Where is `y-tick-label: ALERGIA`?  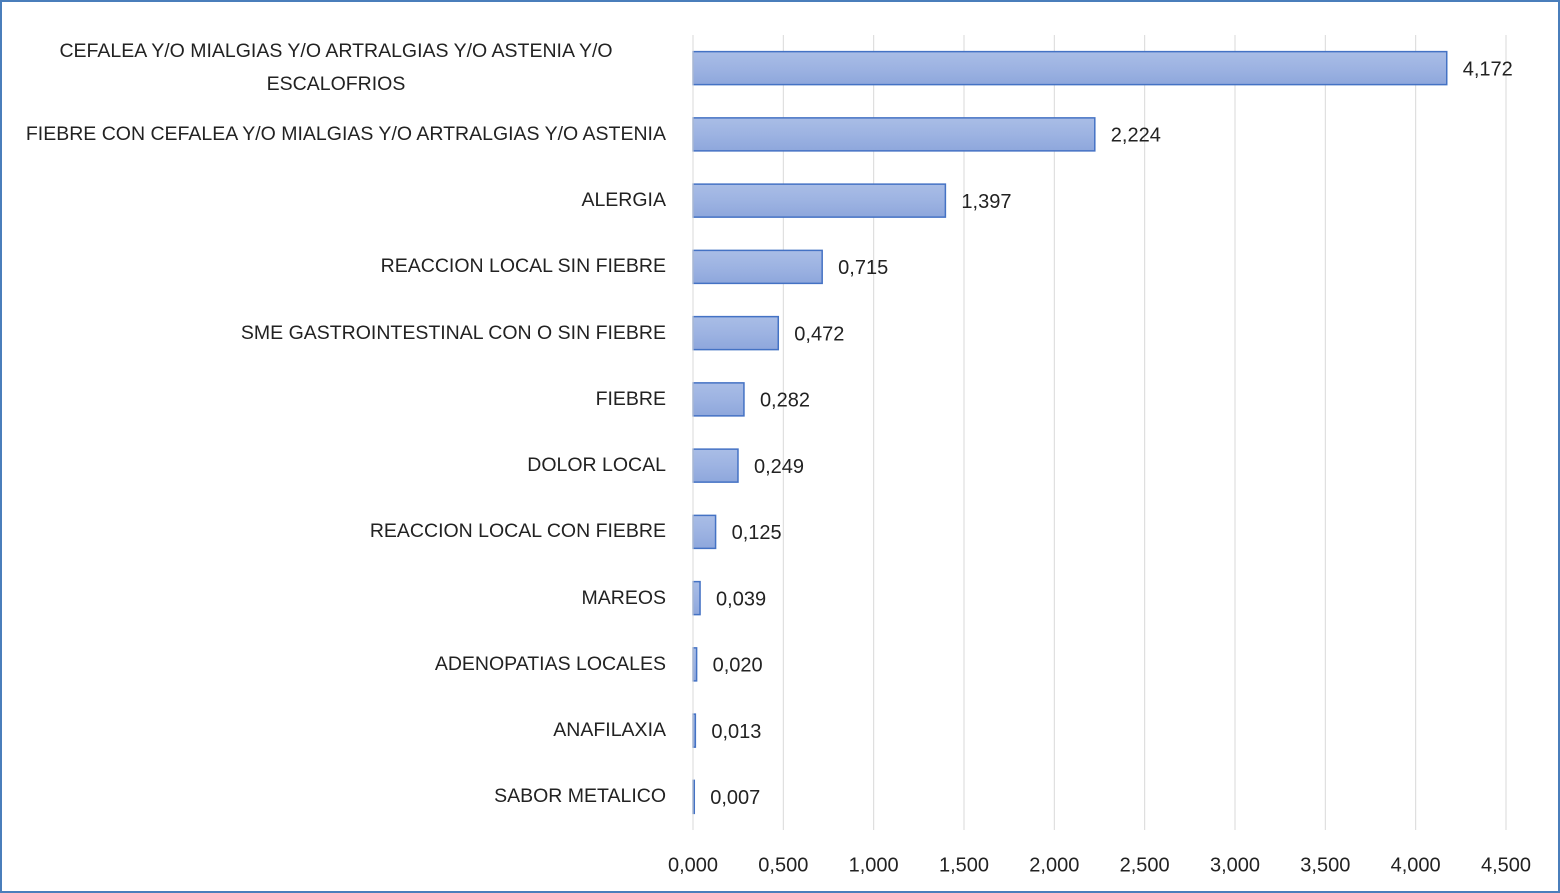 y-tick-label: ALERGIA is located at coordinates (623, 200).